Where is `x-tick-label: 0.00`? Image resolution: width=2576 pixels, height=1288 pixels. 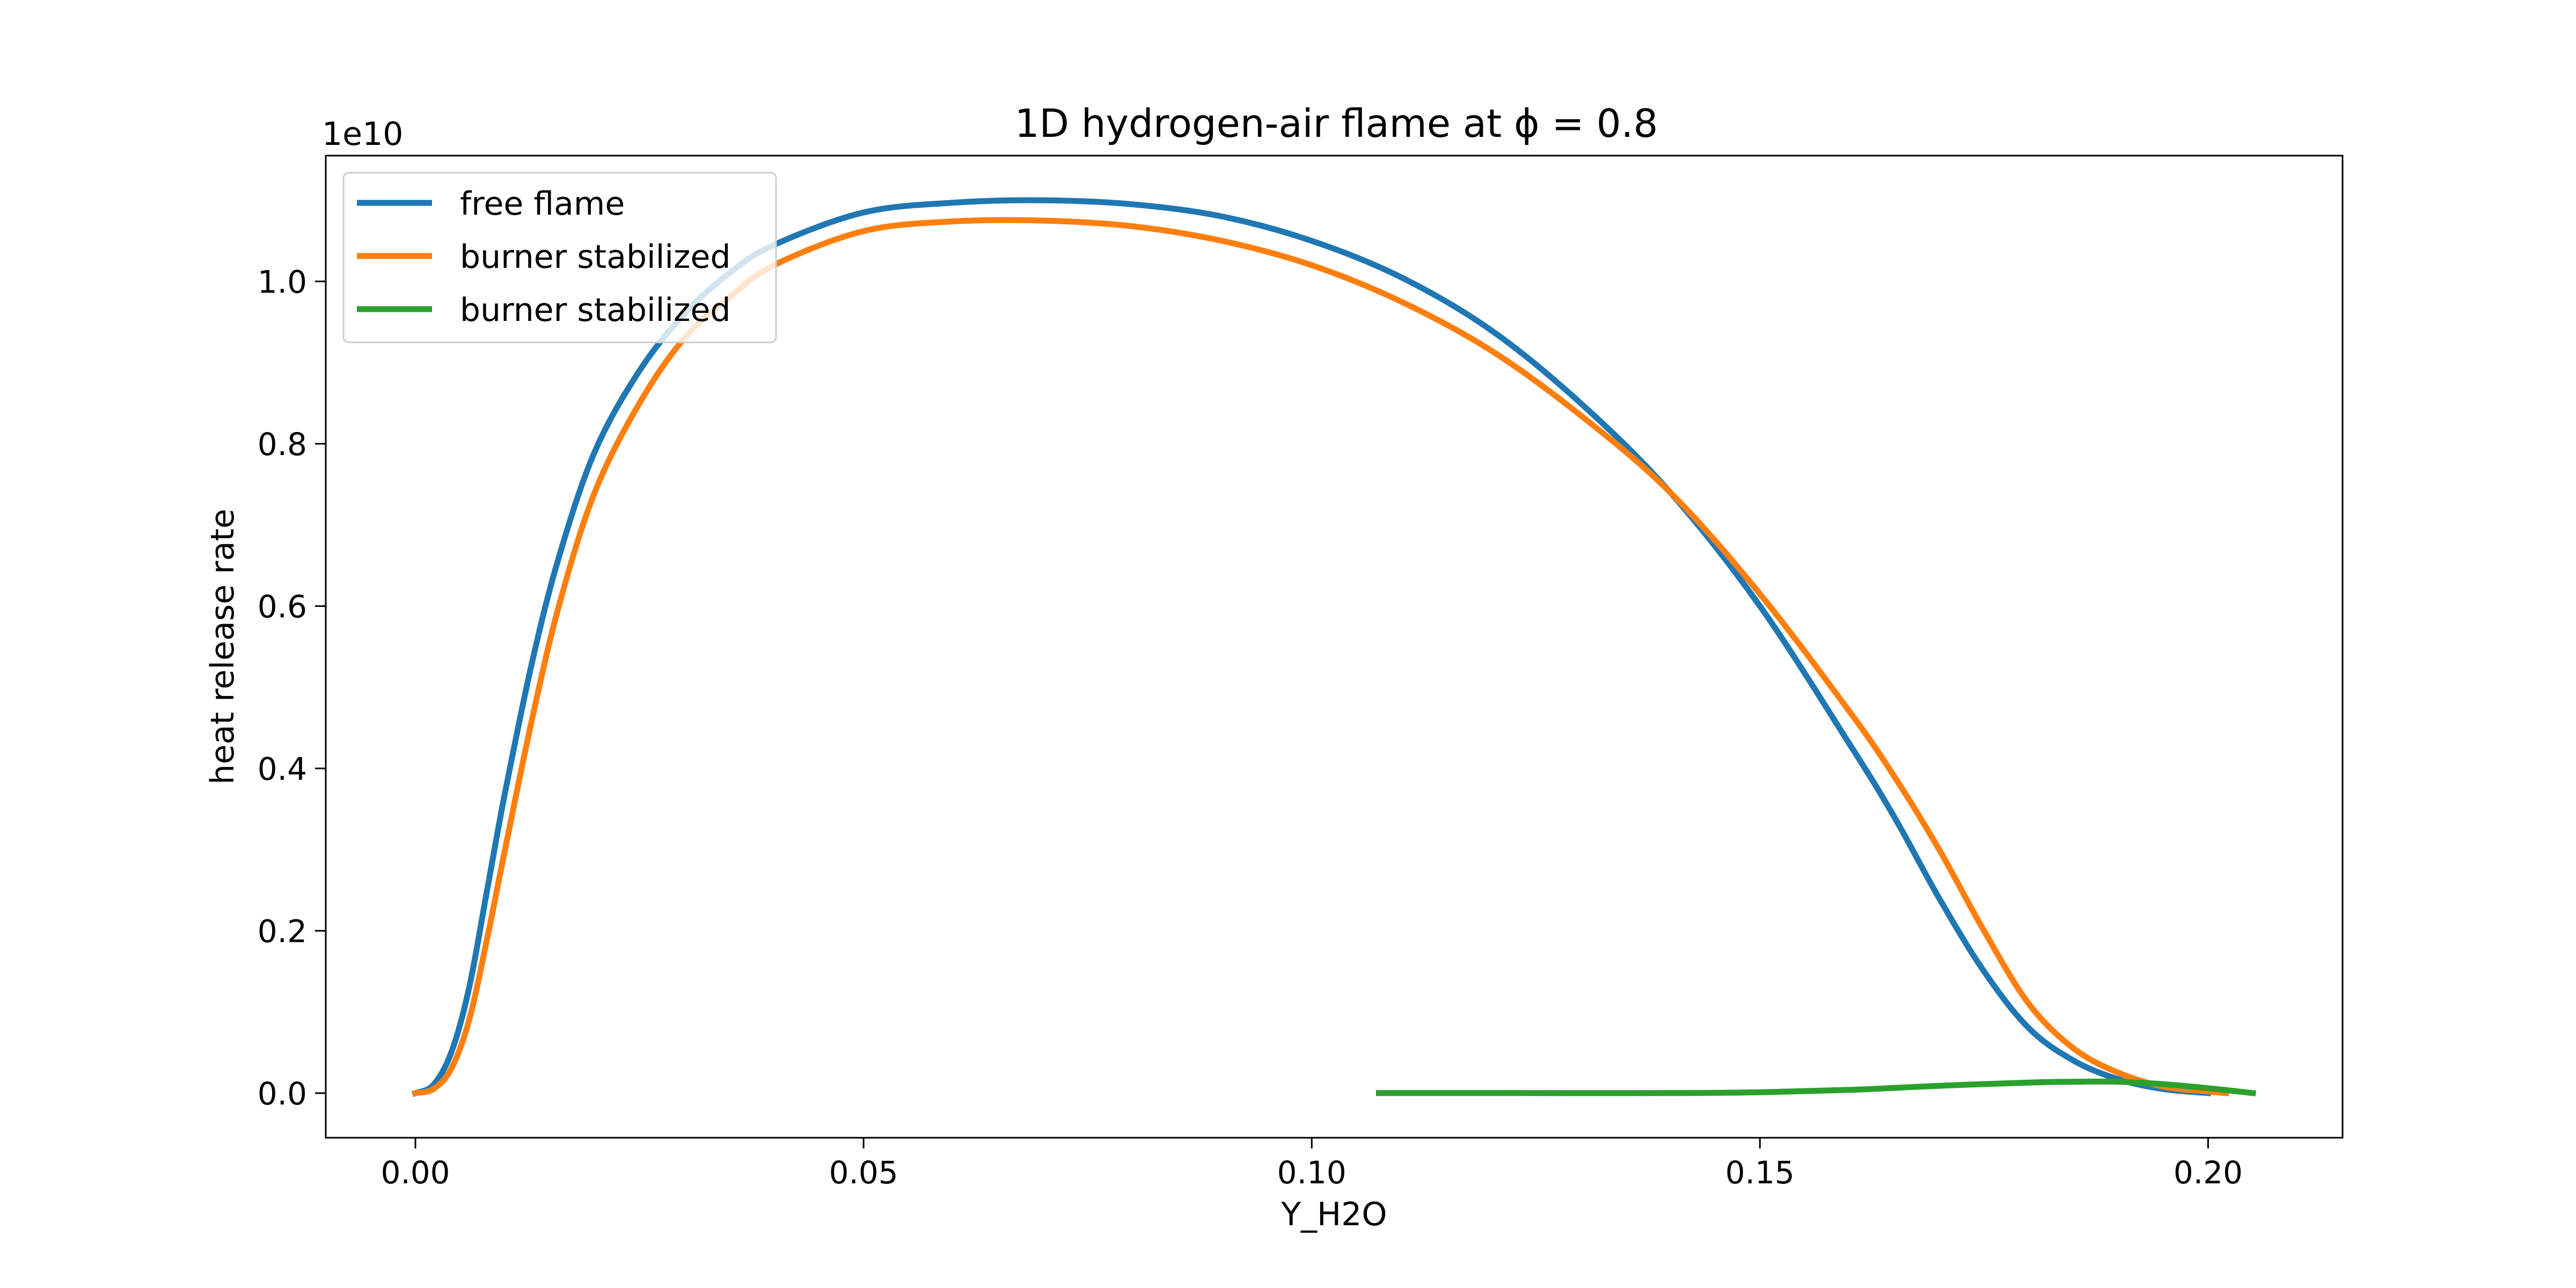
x-tick-label: 0.00 is located at coordinates (415, 1172).